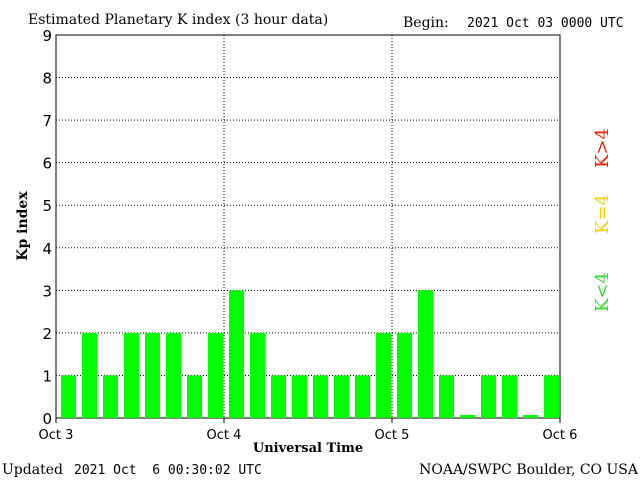  I want to click on legend: K<4 K=4 K>4, so click(602, 220).